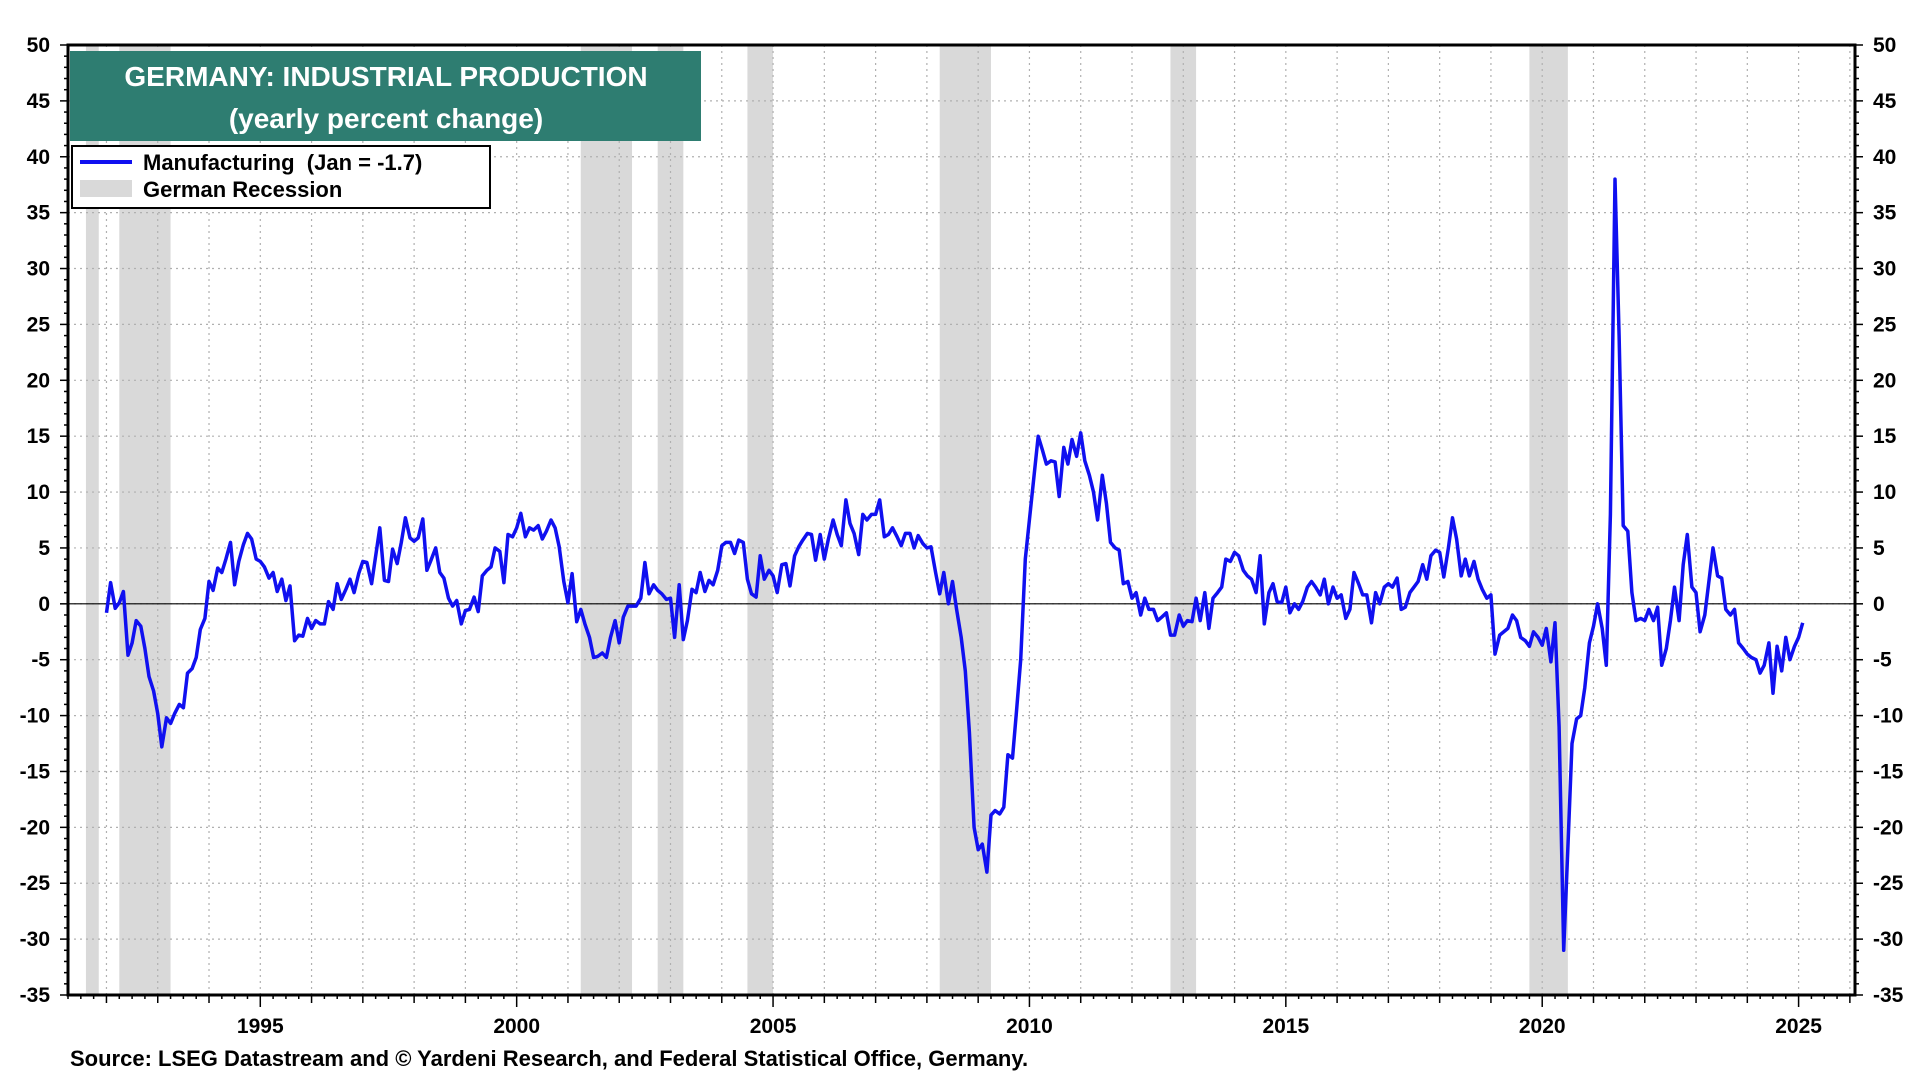  What do you see at coordinates (1888, 995) in the screenshot?
I see `y-label-right--35: -35` at bounding box center [1888, 995].